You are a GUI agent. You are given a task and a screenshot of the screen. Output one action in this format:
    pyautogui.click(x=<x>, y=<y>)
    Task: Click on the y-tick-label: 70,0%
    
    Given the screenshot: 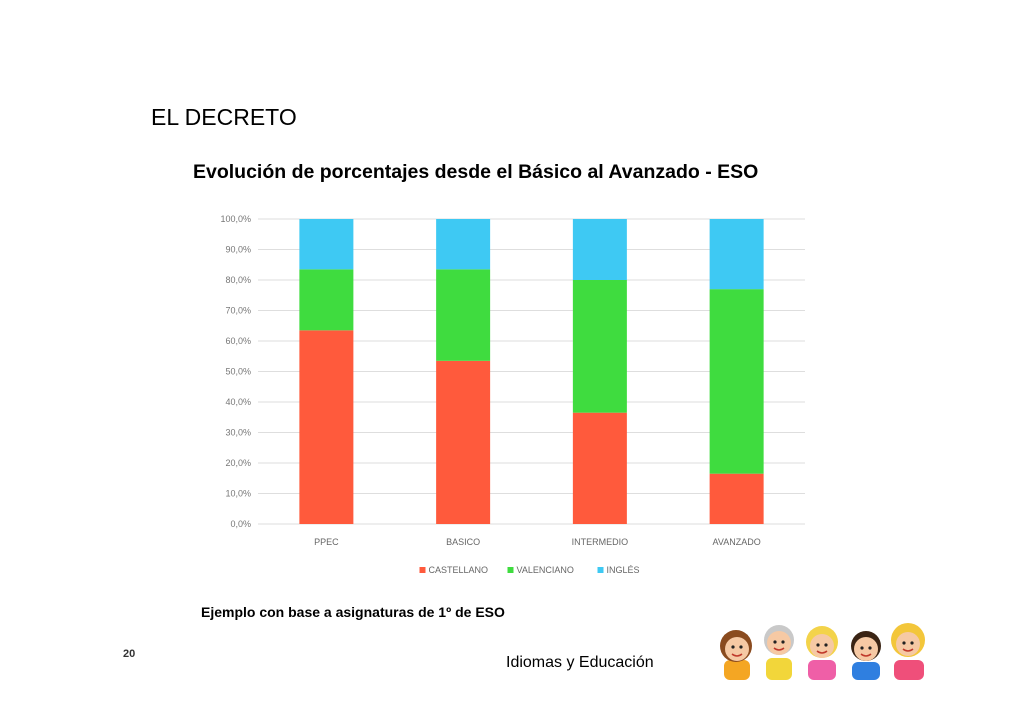 What is the action you would take?
    pyautogui.click(x=238, y=311)
    